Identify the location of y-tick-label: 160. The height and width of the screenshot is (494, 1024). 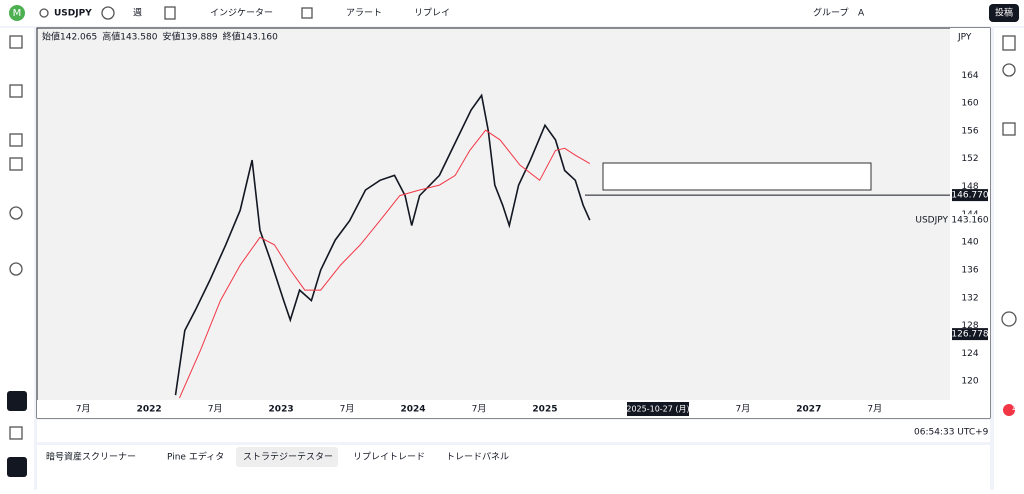
(969, 104).